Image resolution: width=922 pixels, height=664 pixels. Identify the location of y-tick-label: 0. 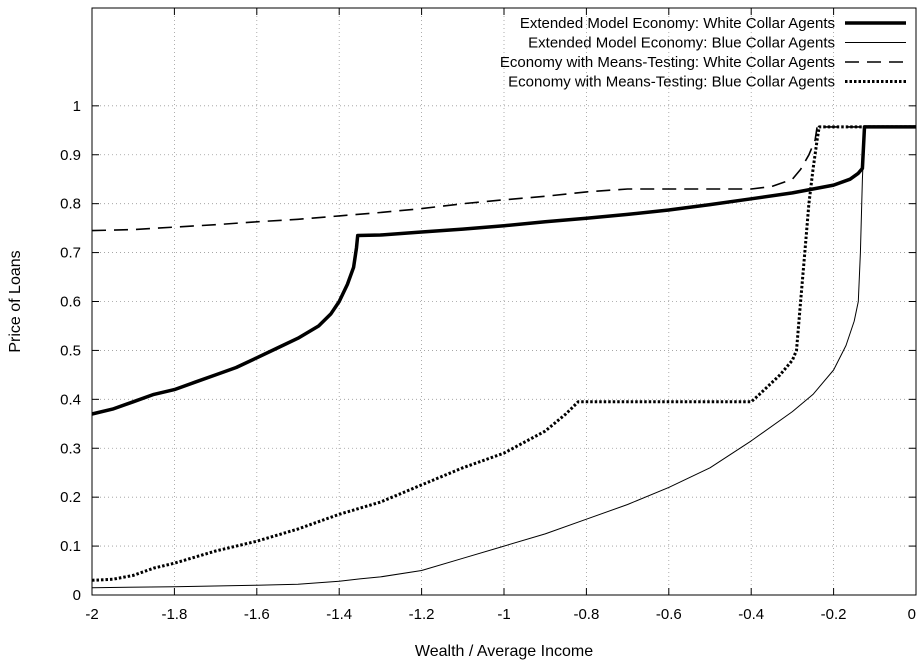
(77, 595).